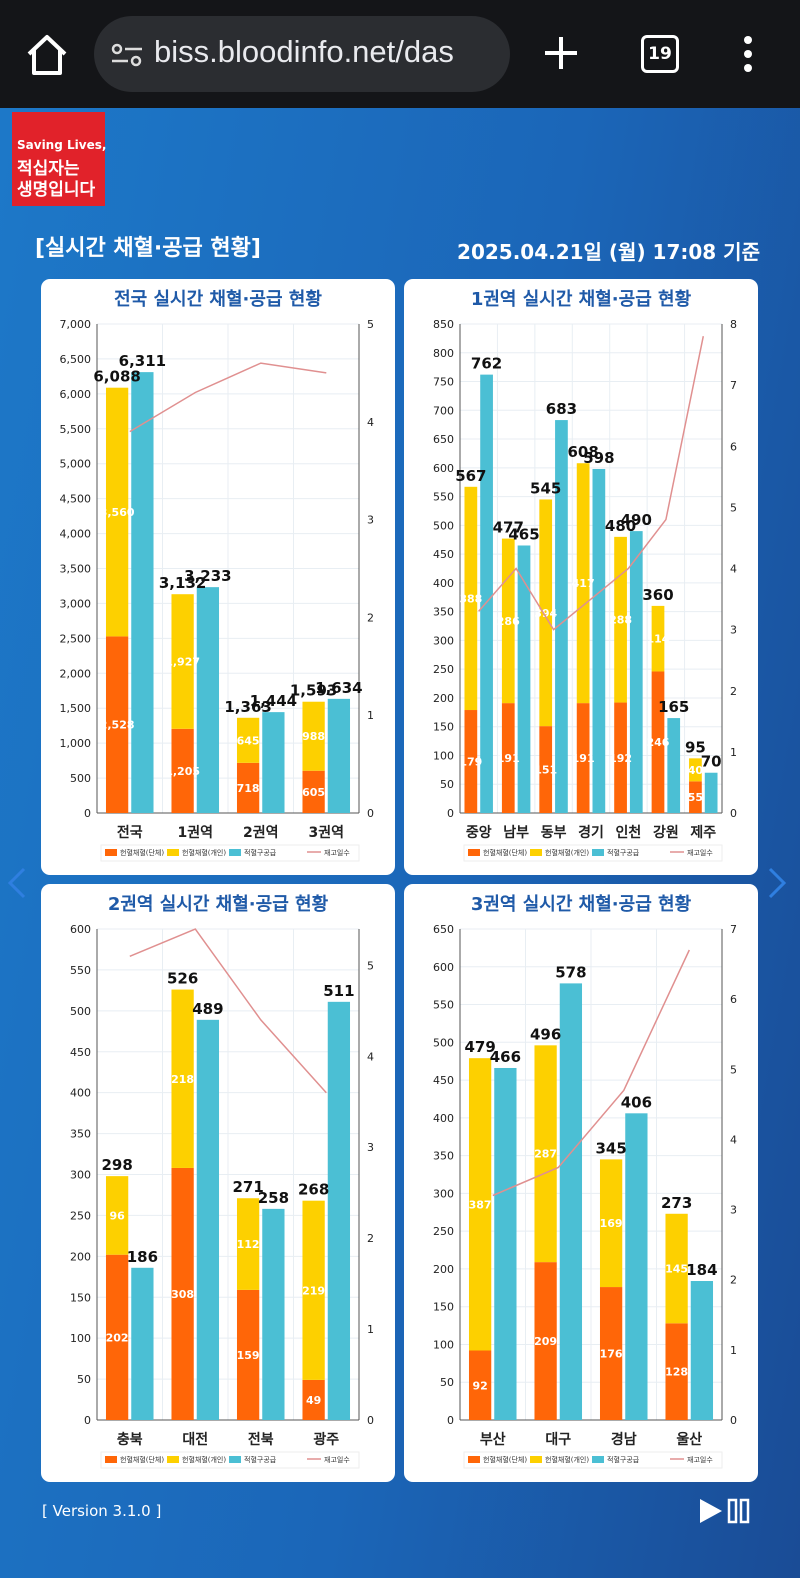  Describe the element at coordinates (660, 54) in the screenshot. I see `tabs-icon: 19` at that location.